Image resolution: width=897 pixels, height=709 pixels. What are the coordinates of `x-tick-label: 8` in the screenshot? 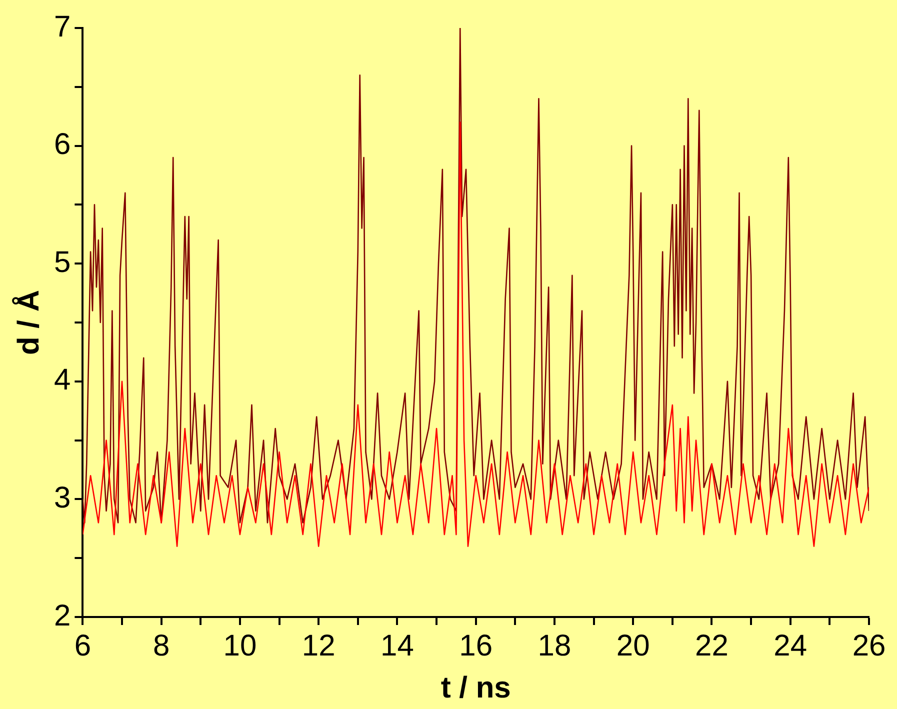 It's located at (161, 645).